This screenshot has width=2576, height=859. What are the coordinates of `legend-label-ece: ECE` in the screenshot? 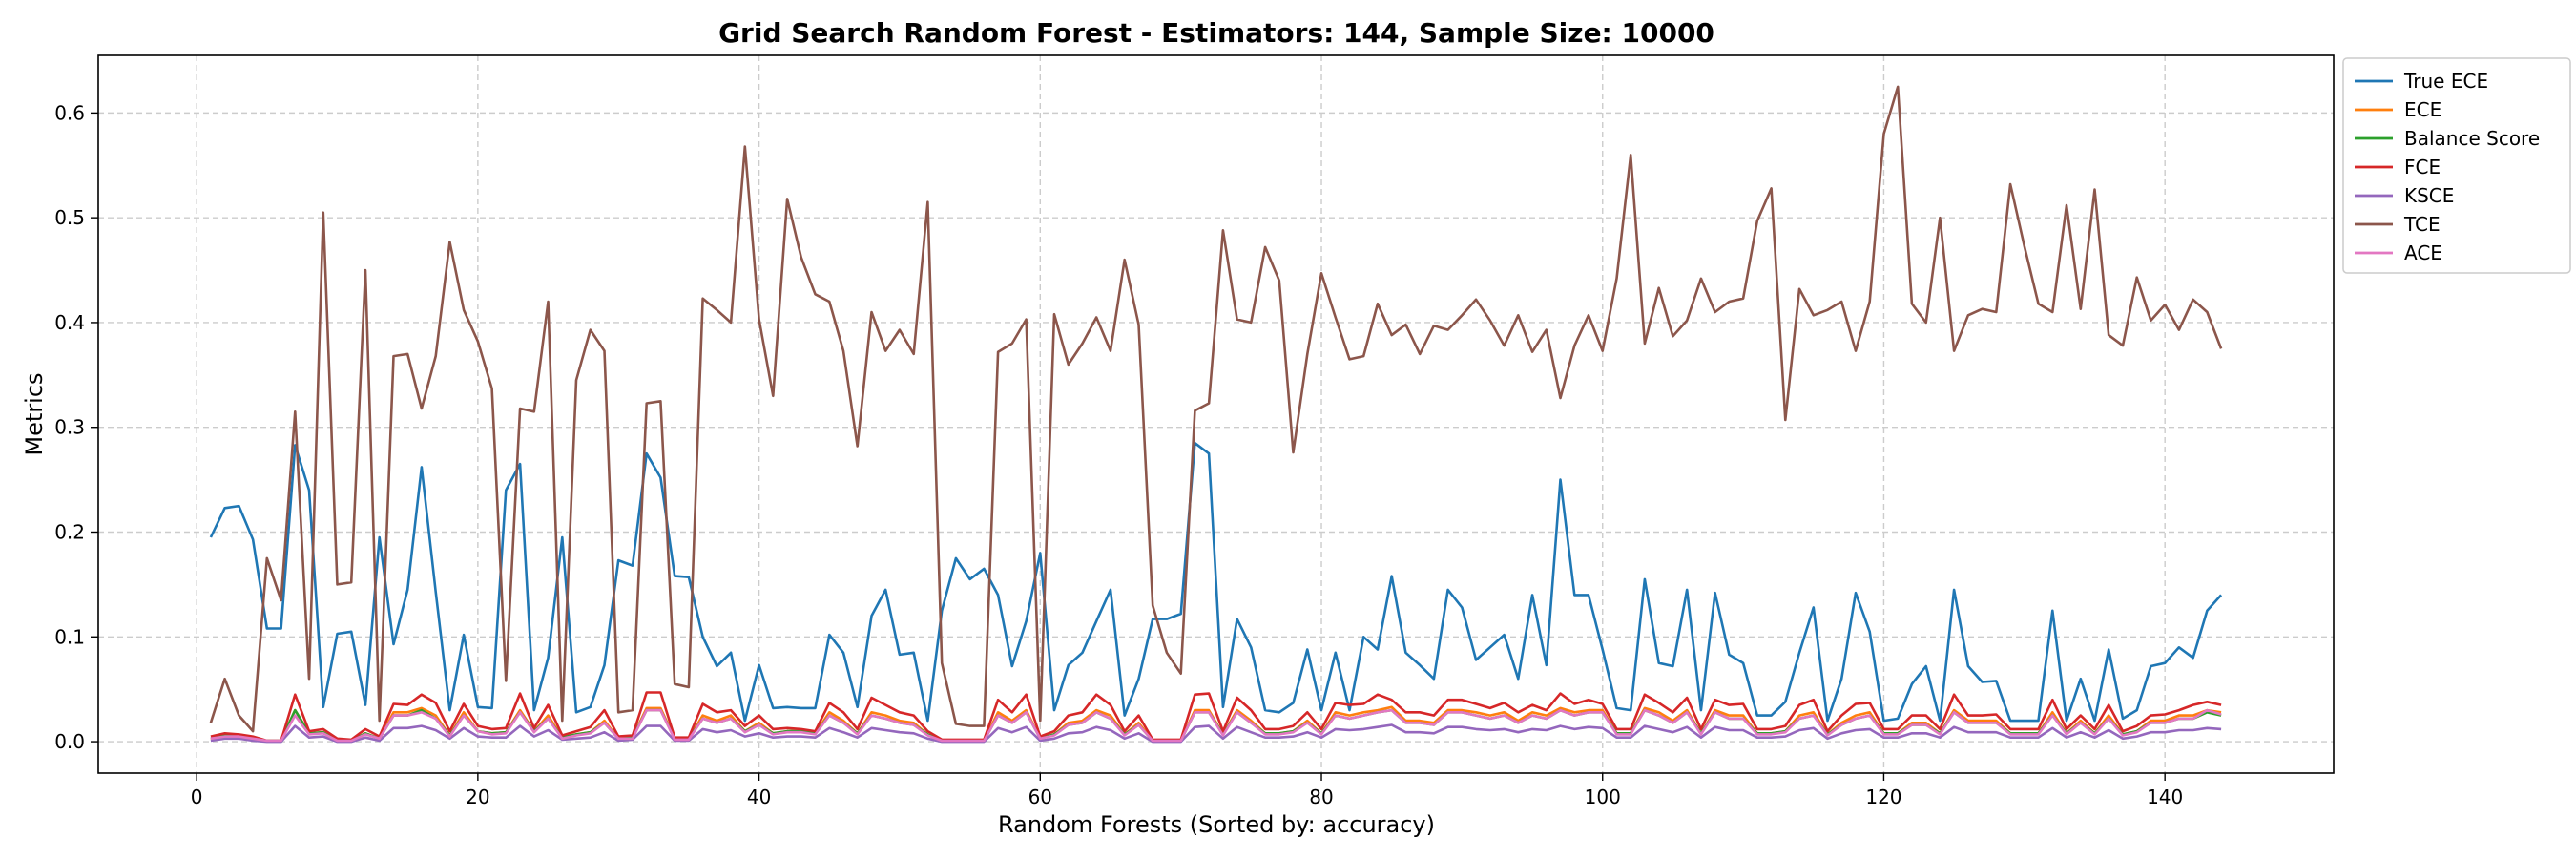 It's located at (2422, 109).